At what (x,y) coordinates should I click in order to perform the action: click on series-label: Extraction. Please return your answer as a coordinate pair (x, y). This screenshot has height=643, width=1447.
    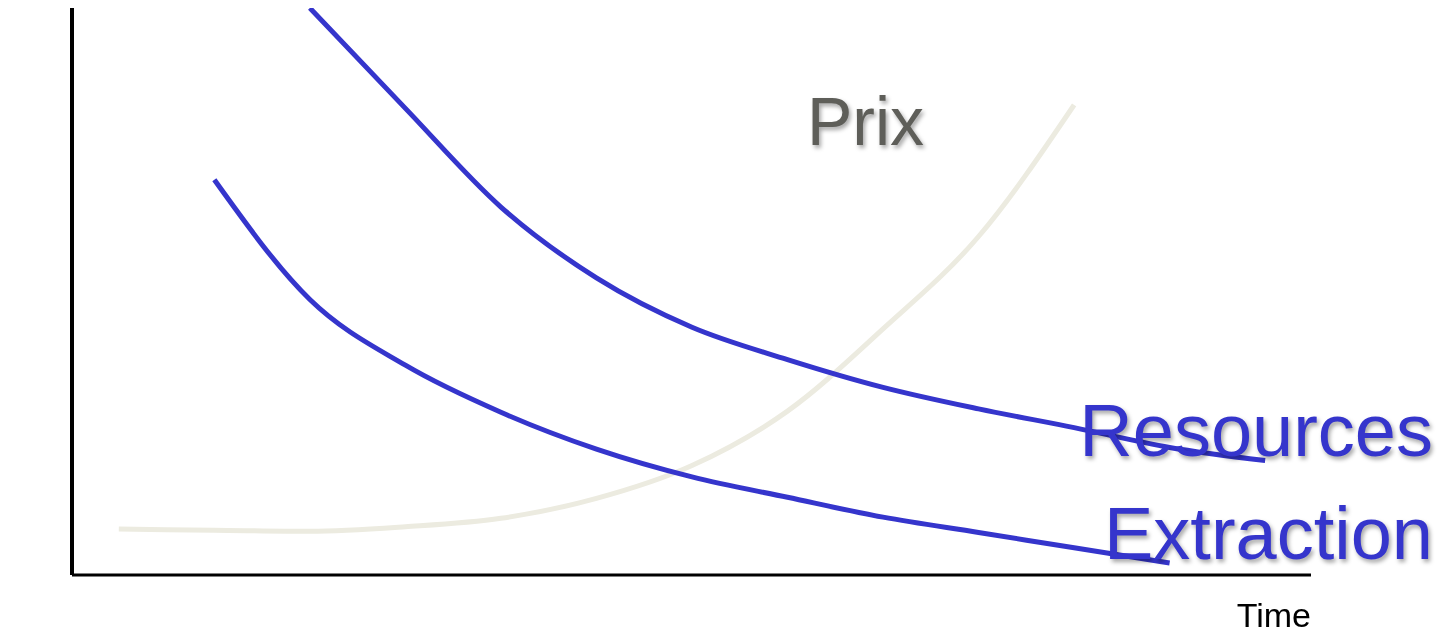
    Looking at the image, I should click on (1268, 534).